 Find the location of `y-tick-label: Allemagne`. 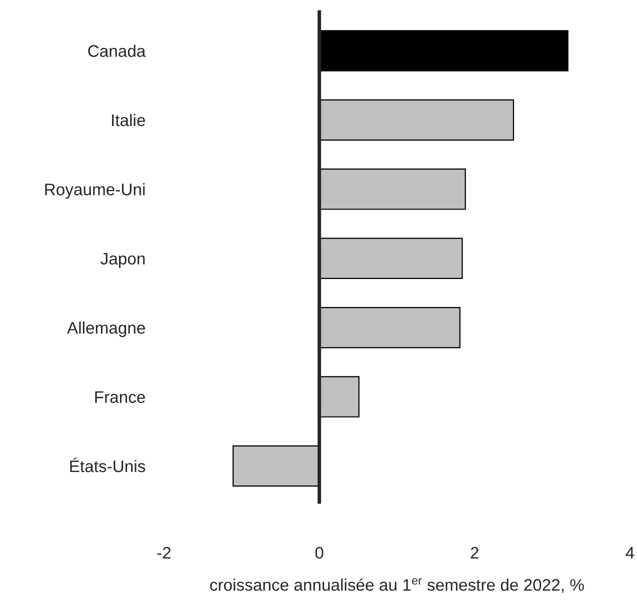

y-tick-label: Allemagne is located at coordinates (106, 330).